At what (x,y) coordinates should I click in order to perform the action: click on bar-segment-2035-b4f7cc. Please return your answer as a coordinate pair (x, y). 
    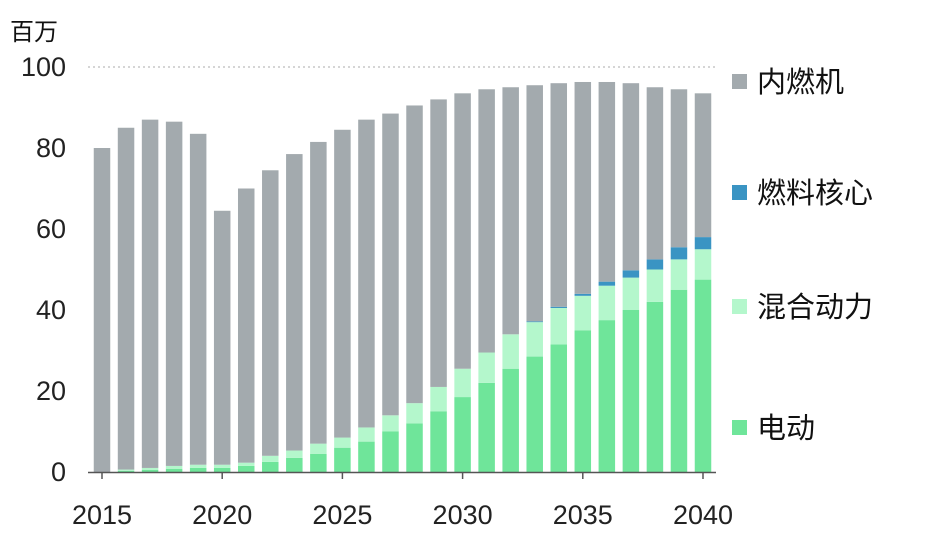
    Looking at the image, I should click on (583, 313).